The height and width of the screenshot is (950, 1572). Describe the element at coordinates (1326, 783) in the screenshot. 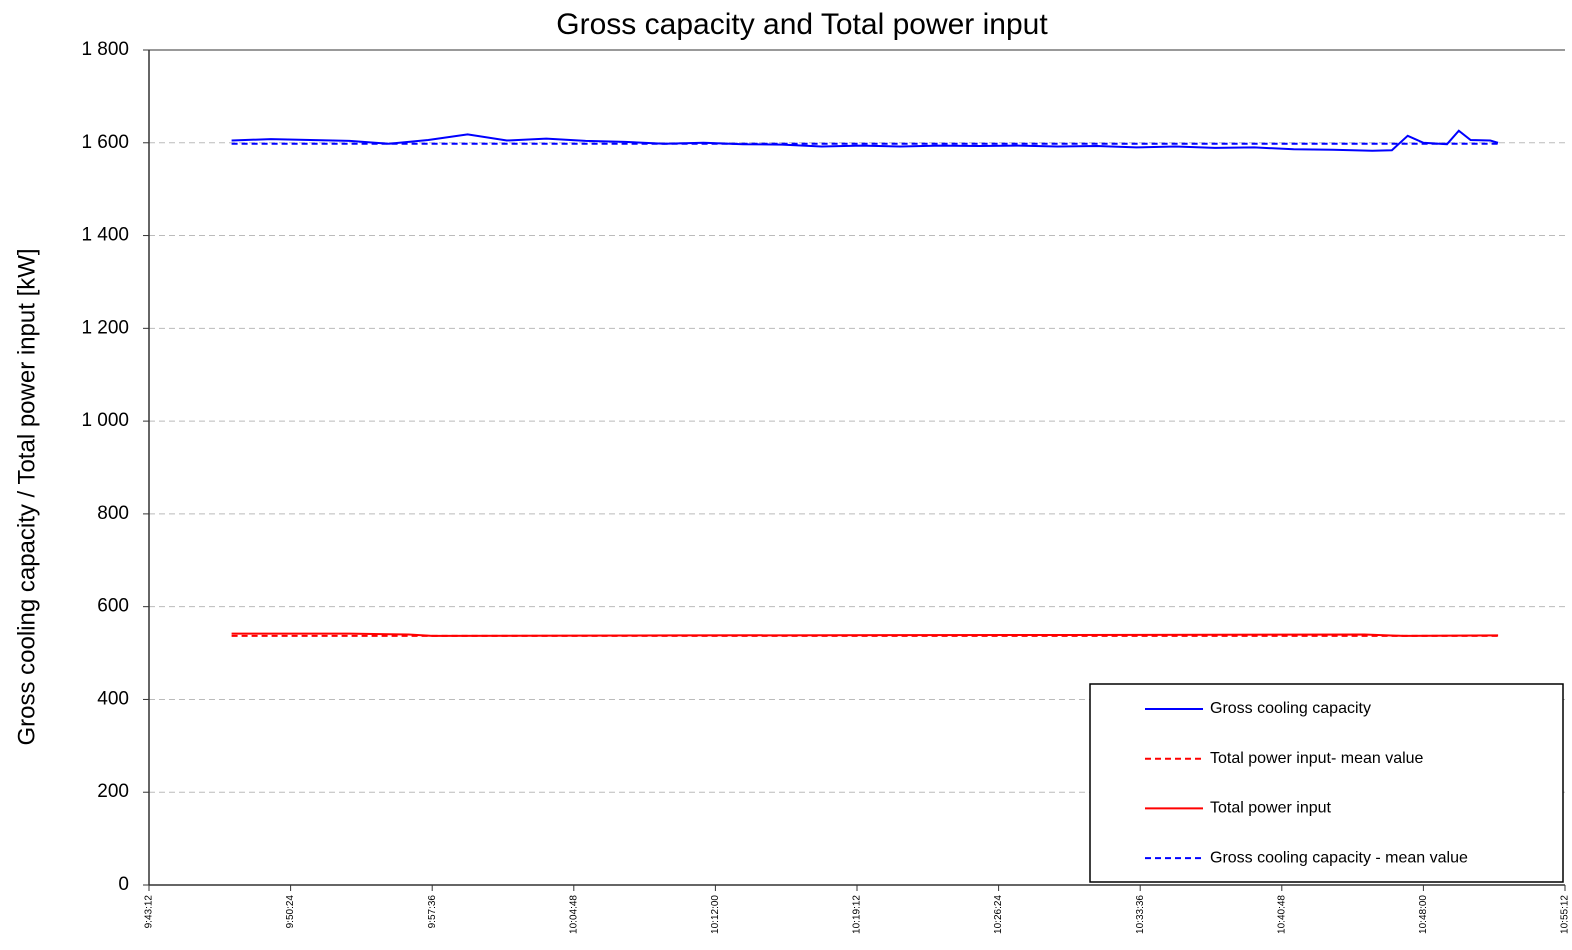

I see `legend-box` at that location.